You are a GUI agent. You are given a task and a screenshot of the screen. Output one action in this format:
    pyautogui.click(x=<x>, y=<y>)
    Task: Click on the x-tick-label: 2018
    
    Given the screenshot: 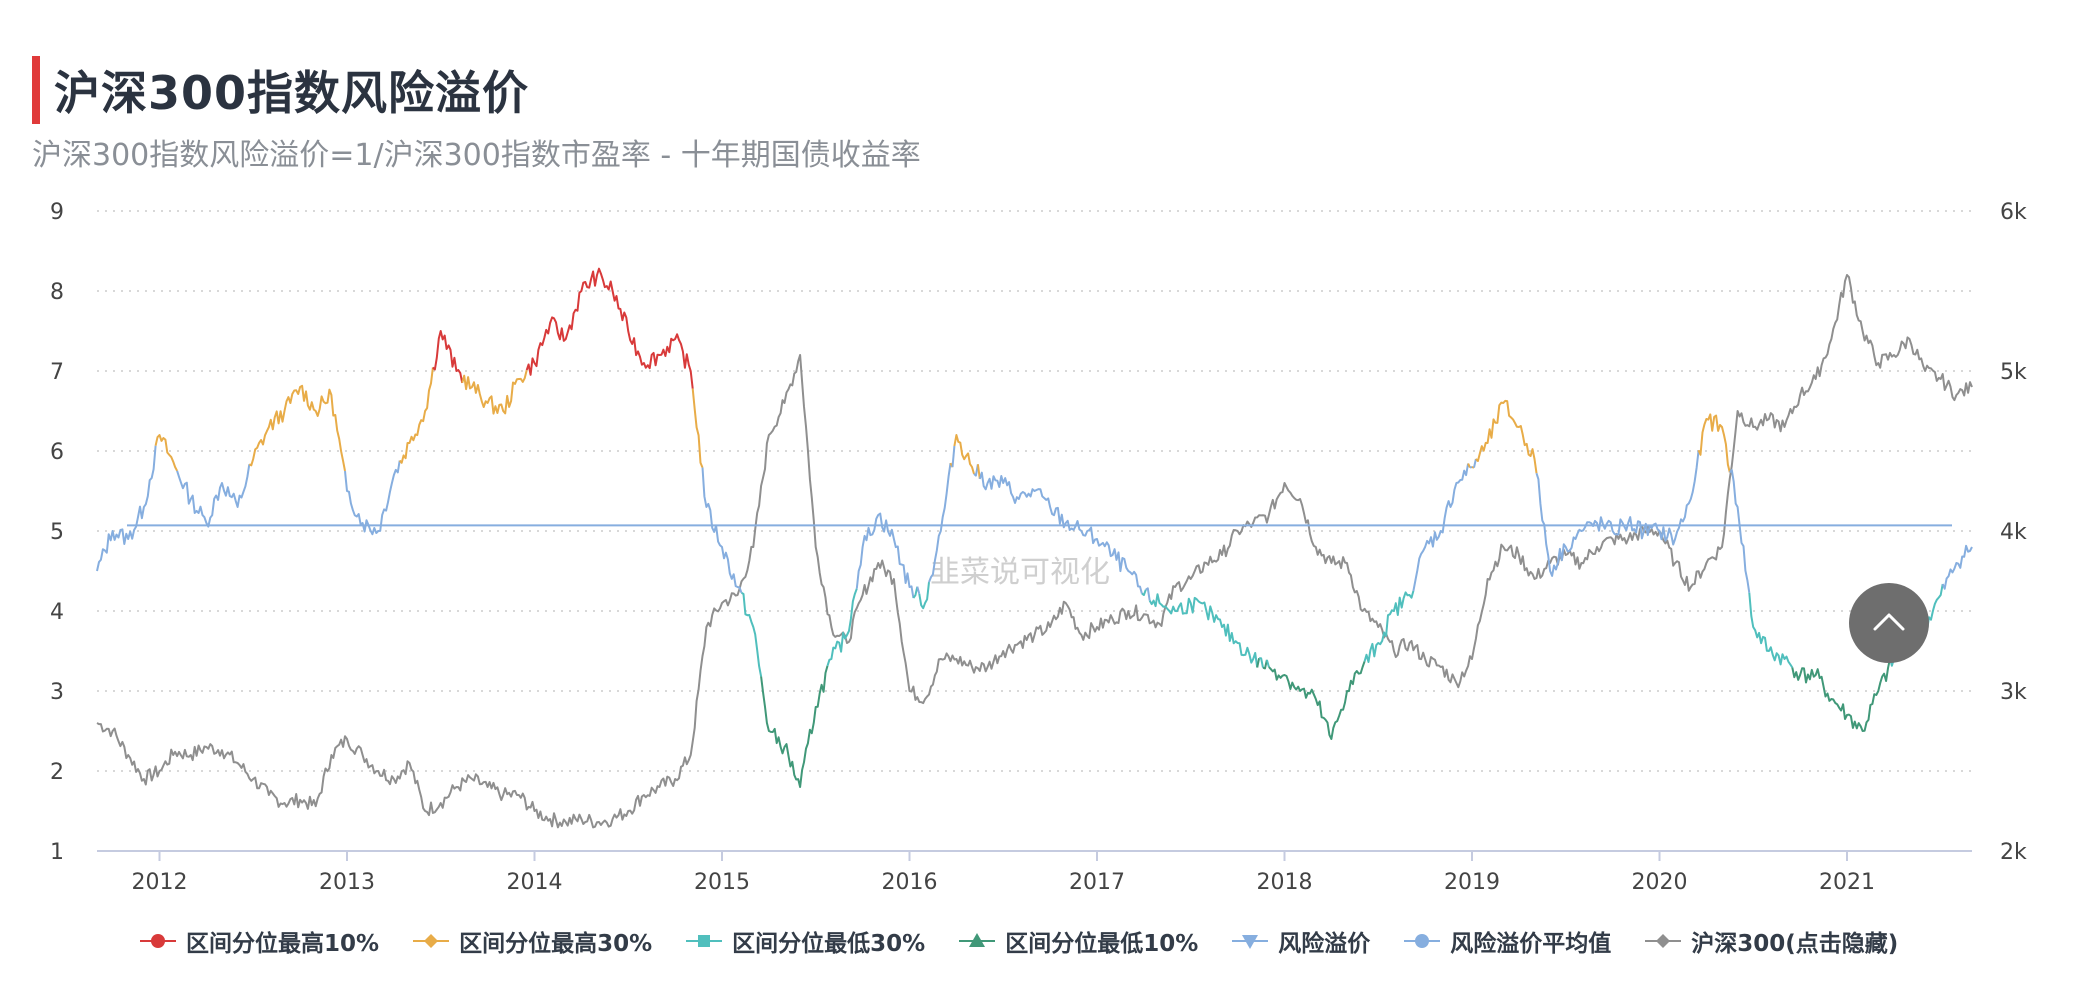 What is the action you would take?
    pyautogui.click(x=1285, y=882)
    